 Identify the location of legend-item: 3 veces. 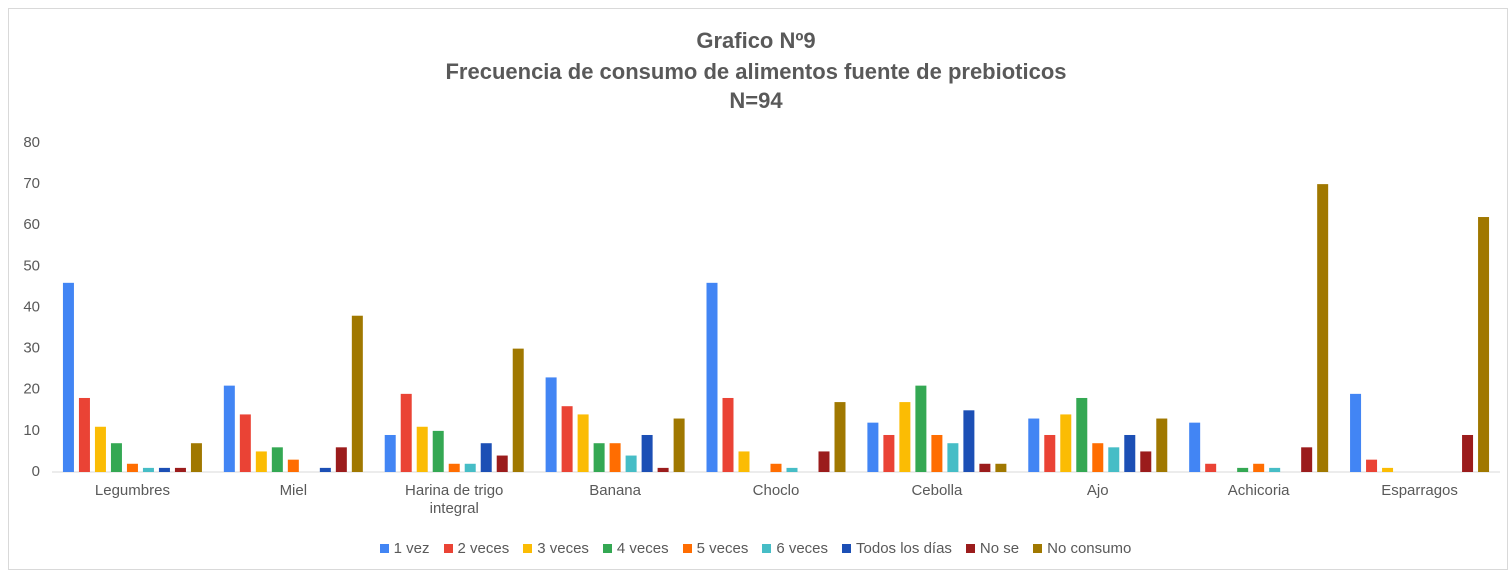
(556, 548).